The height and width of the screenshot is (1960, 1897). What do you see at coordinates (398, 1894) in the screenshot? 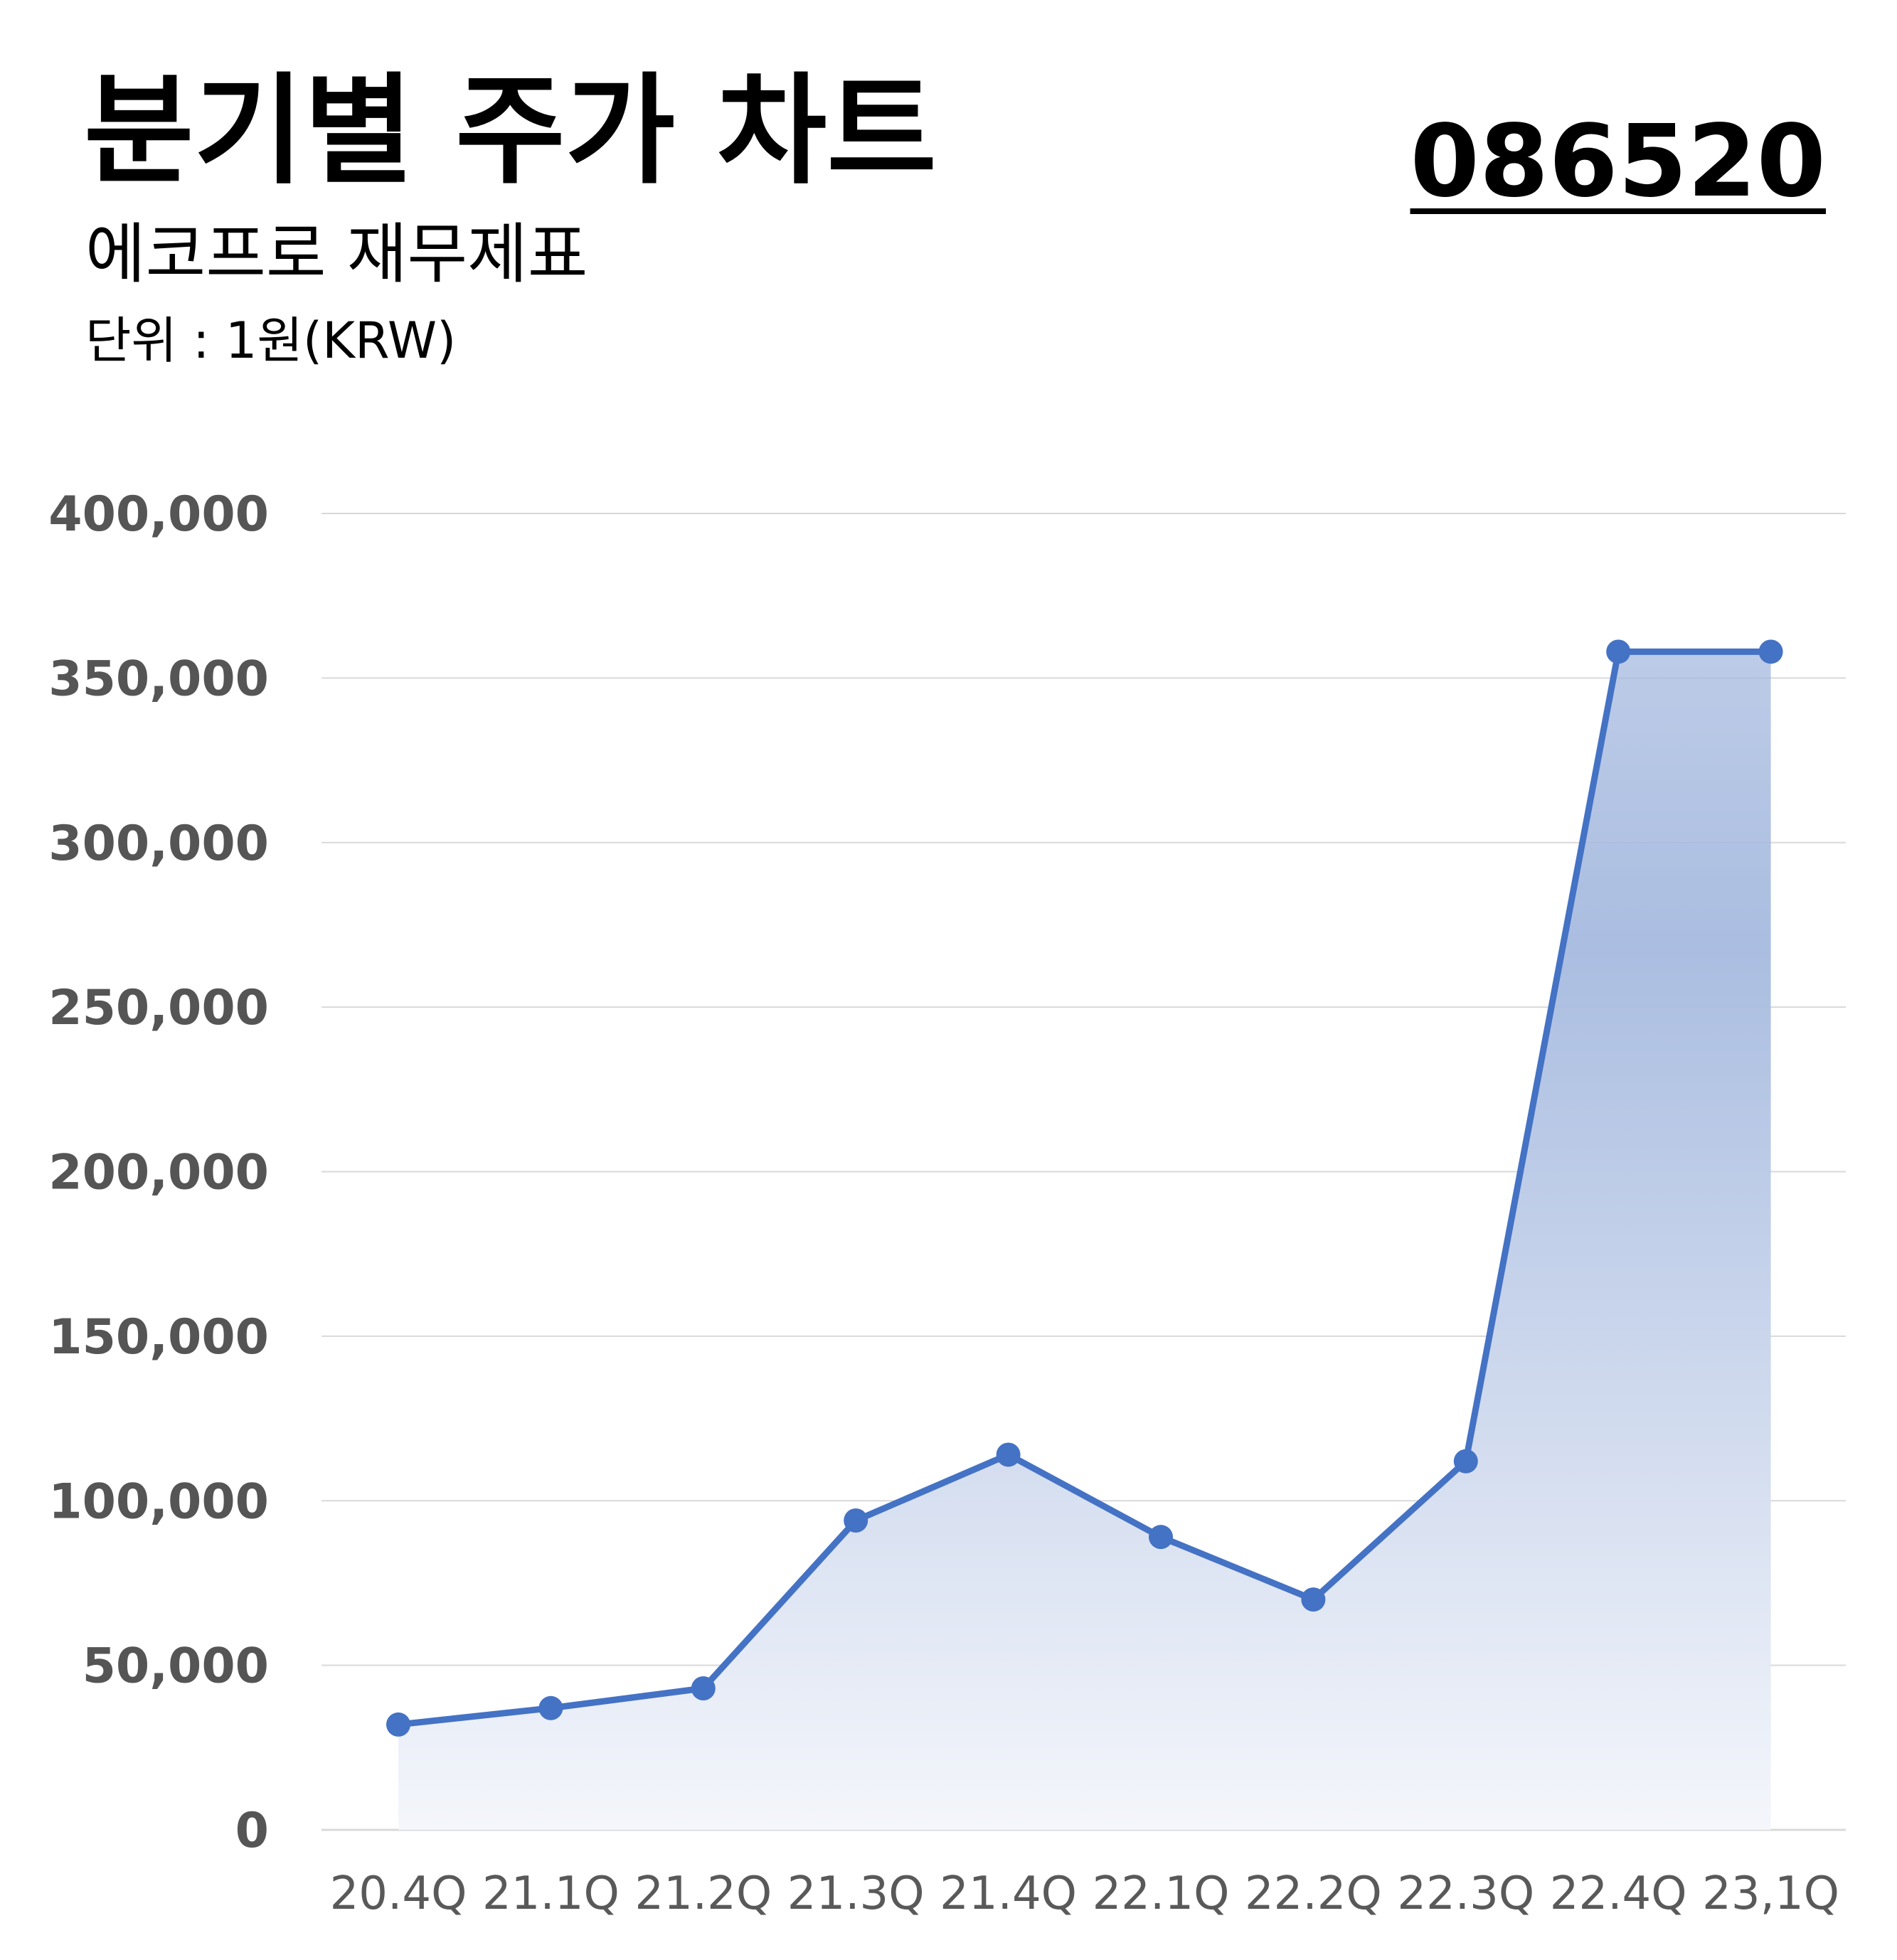
I see `x-tick-label: 20.4Q` at bounding box center [398, 1894].